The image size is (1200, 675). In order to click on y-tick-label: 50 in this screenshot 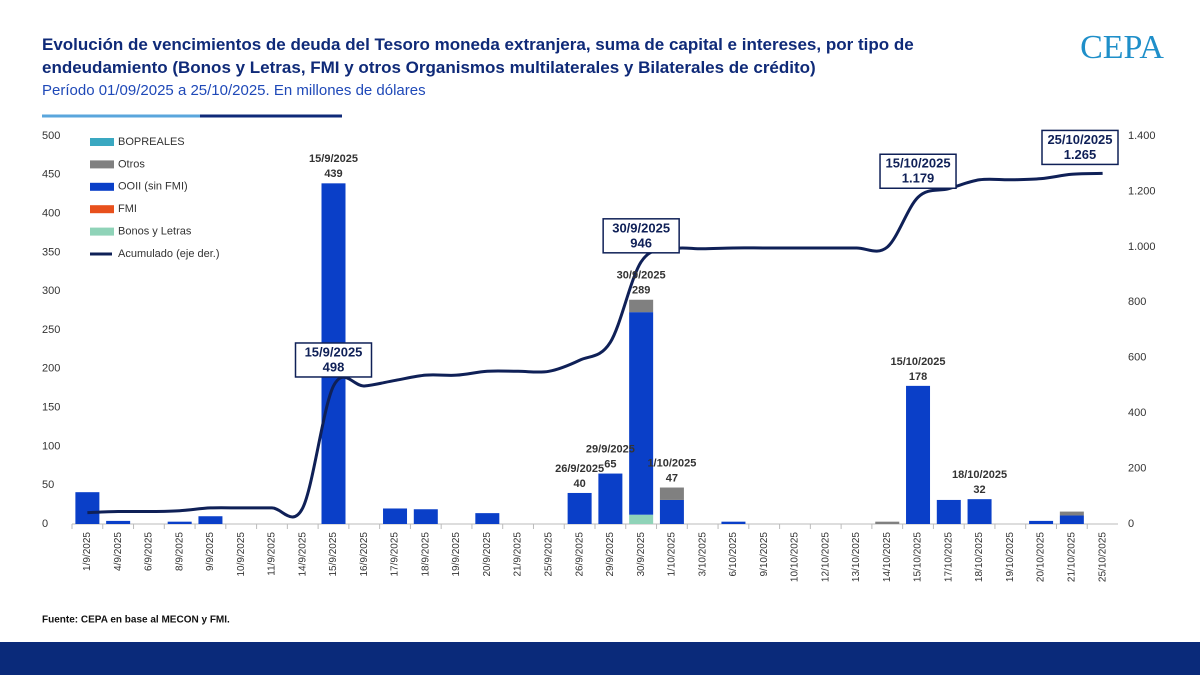, I will do `click(48, 485)`.